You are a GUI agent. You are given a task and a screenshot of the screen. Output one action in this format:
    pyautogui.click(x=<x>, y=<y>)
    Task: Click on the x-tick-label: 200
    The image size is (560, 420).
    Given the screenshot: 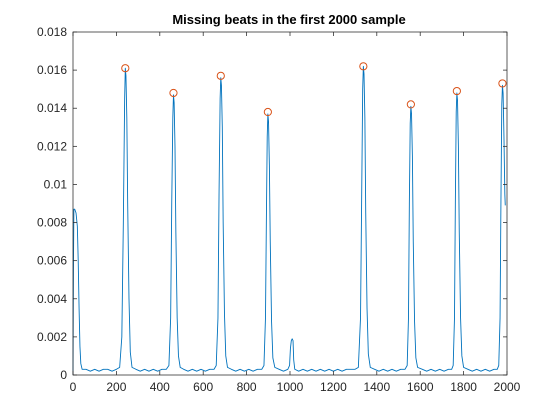 What is the action you would take?
    pyautogui.click(x=116, y=387)
    